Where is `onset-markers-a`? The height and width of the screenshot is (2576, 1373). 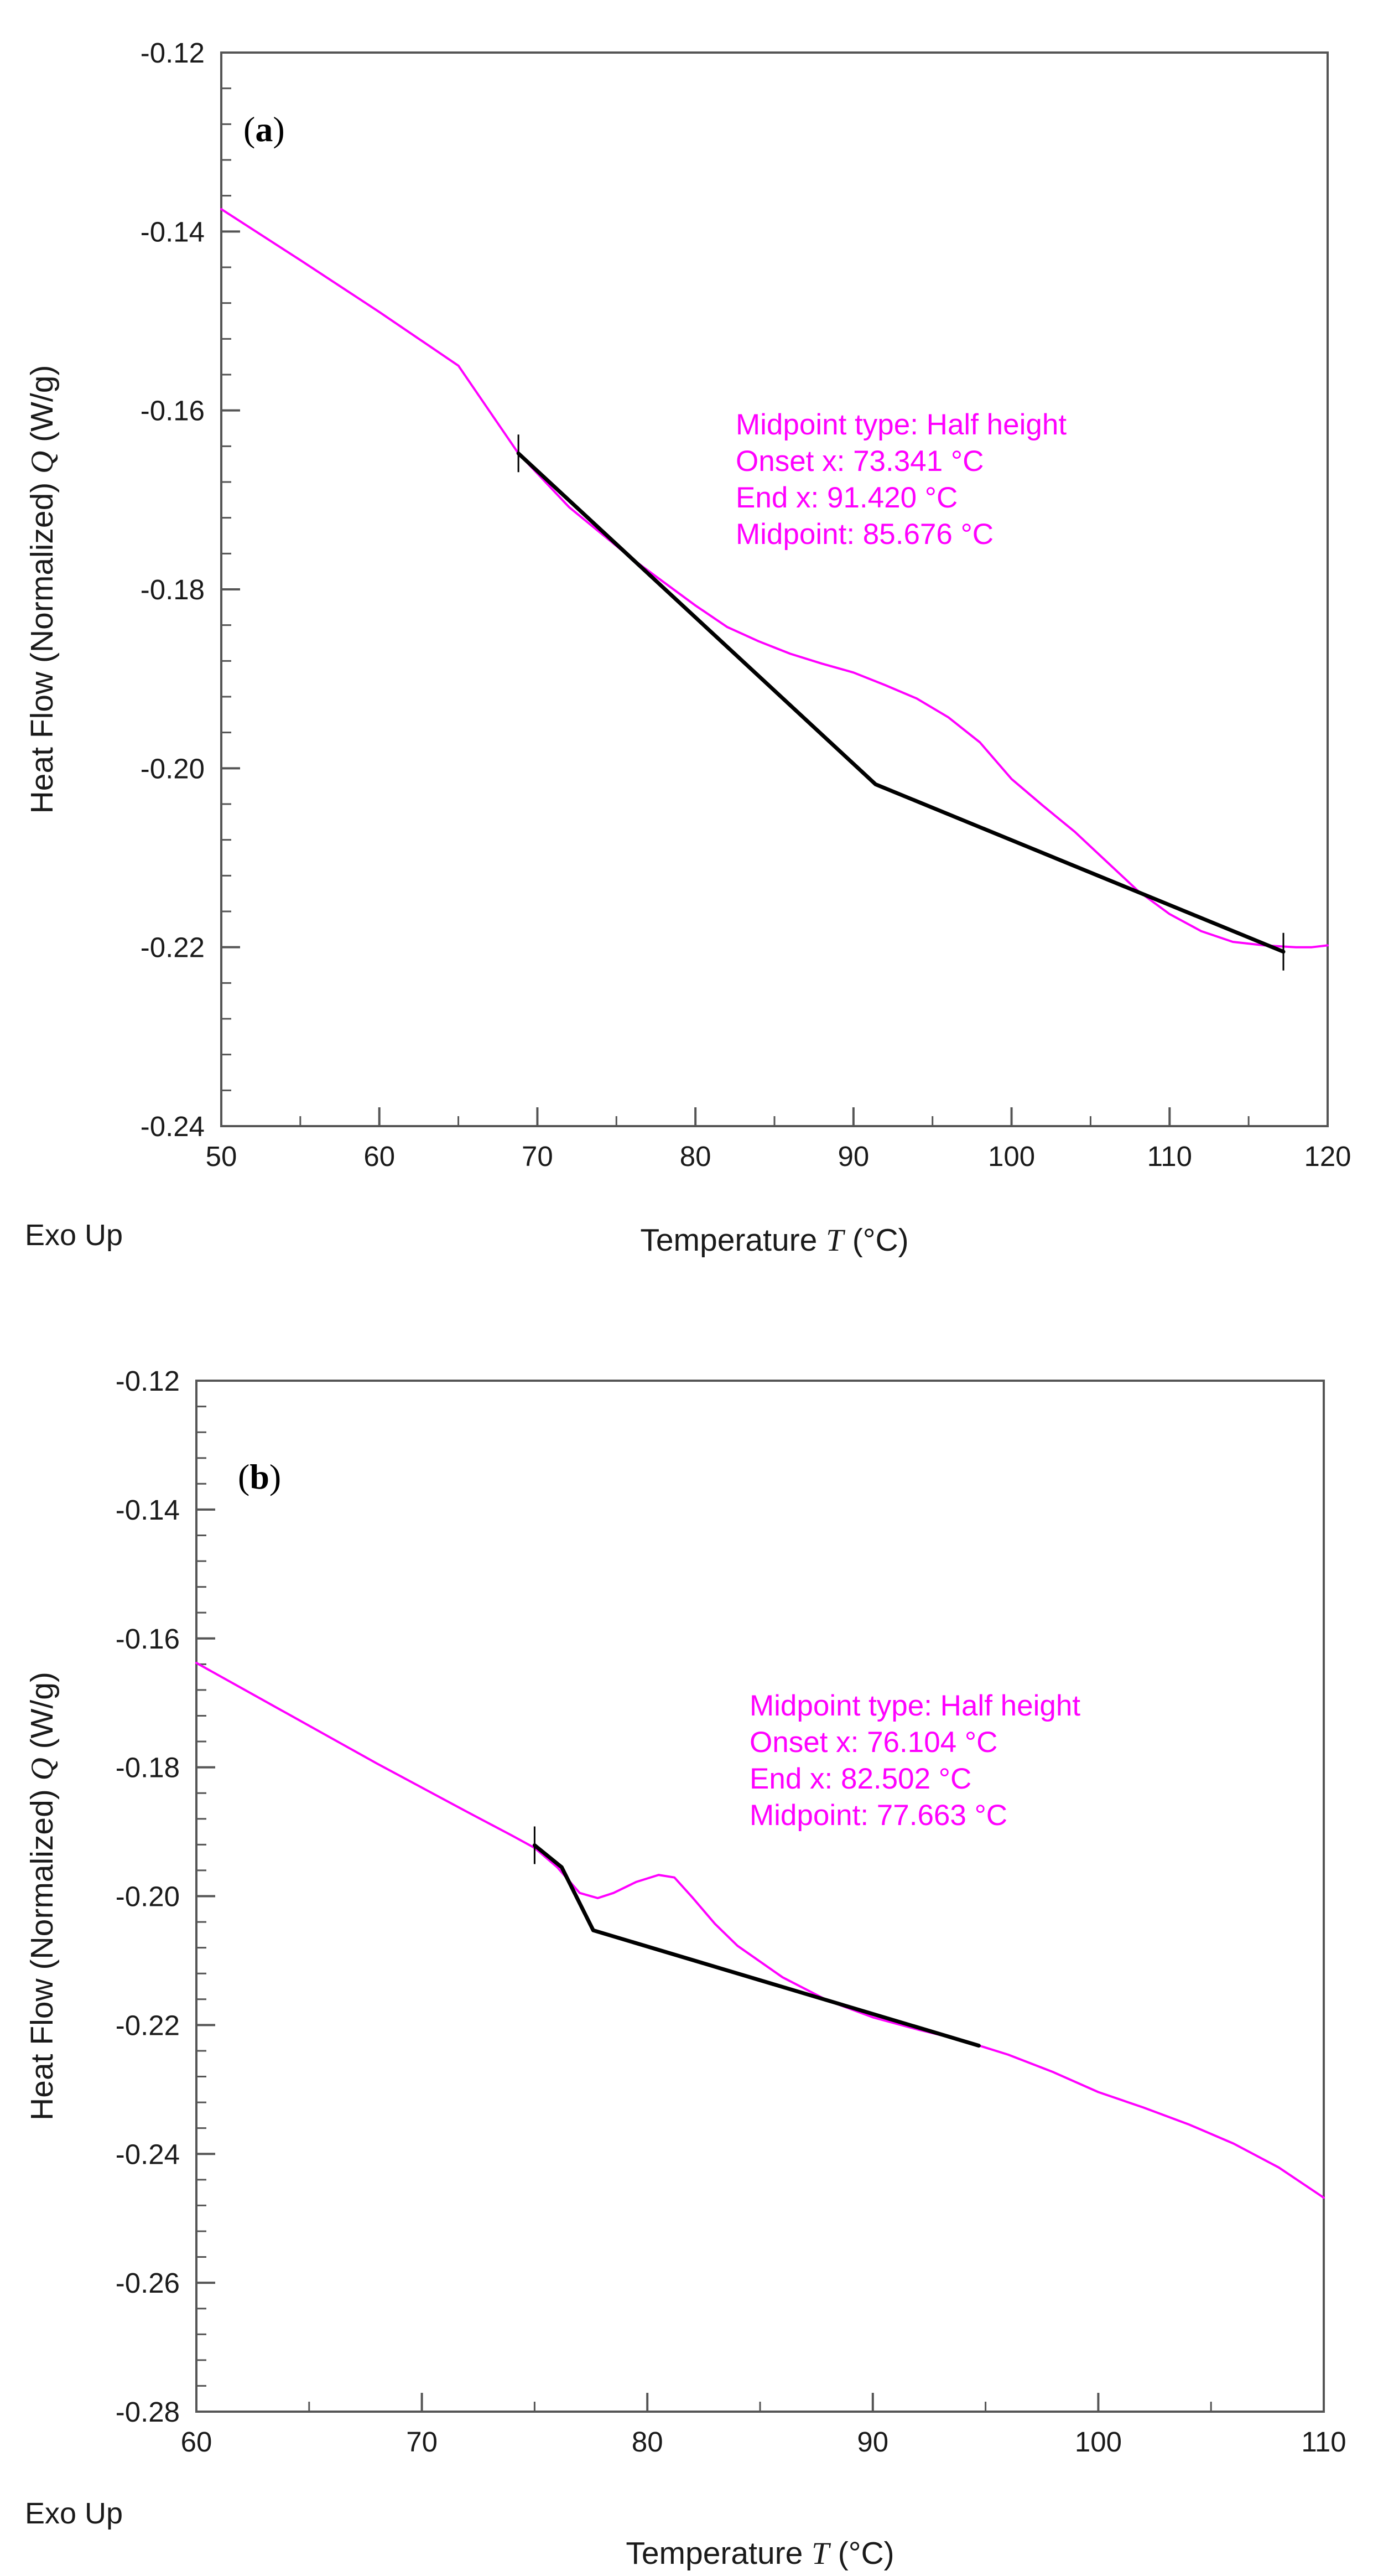
onset-markers-a is located at coordinates (900, 702).